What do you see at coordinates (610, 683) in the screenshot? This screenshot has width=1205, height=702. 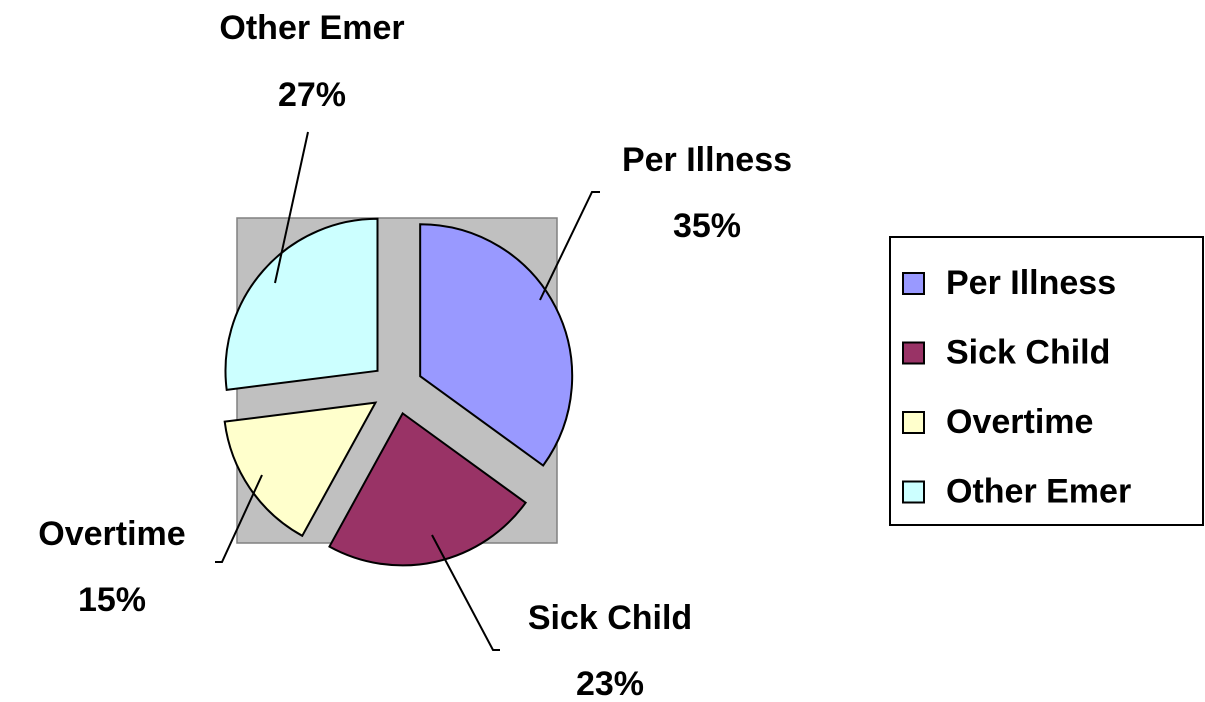 I see `slice-value-label: 23%` at bounding box center [610, 683].